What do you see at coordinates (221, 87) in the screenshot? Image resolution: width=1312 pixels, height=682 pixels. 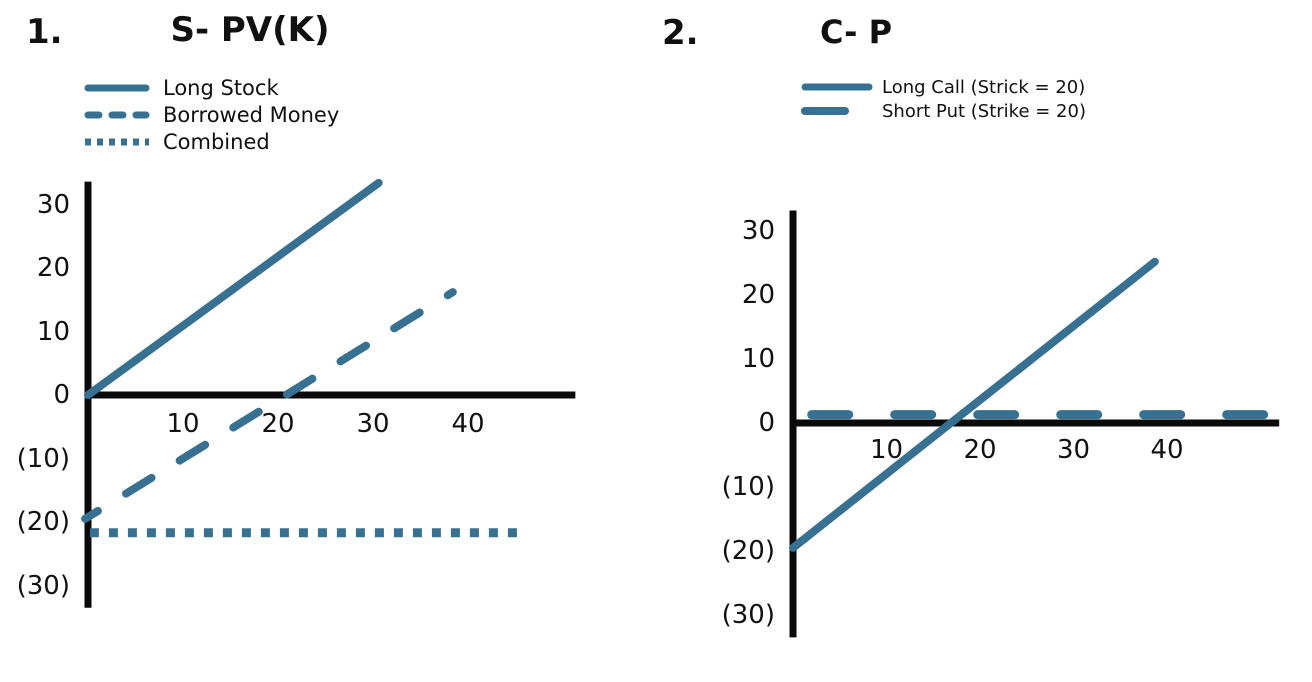 I see `legend-label-long-stock: Long Stock` at bounding box center [221, 87].